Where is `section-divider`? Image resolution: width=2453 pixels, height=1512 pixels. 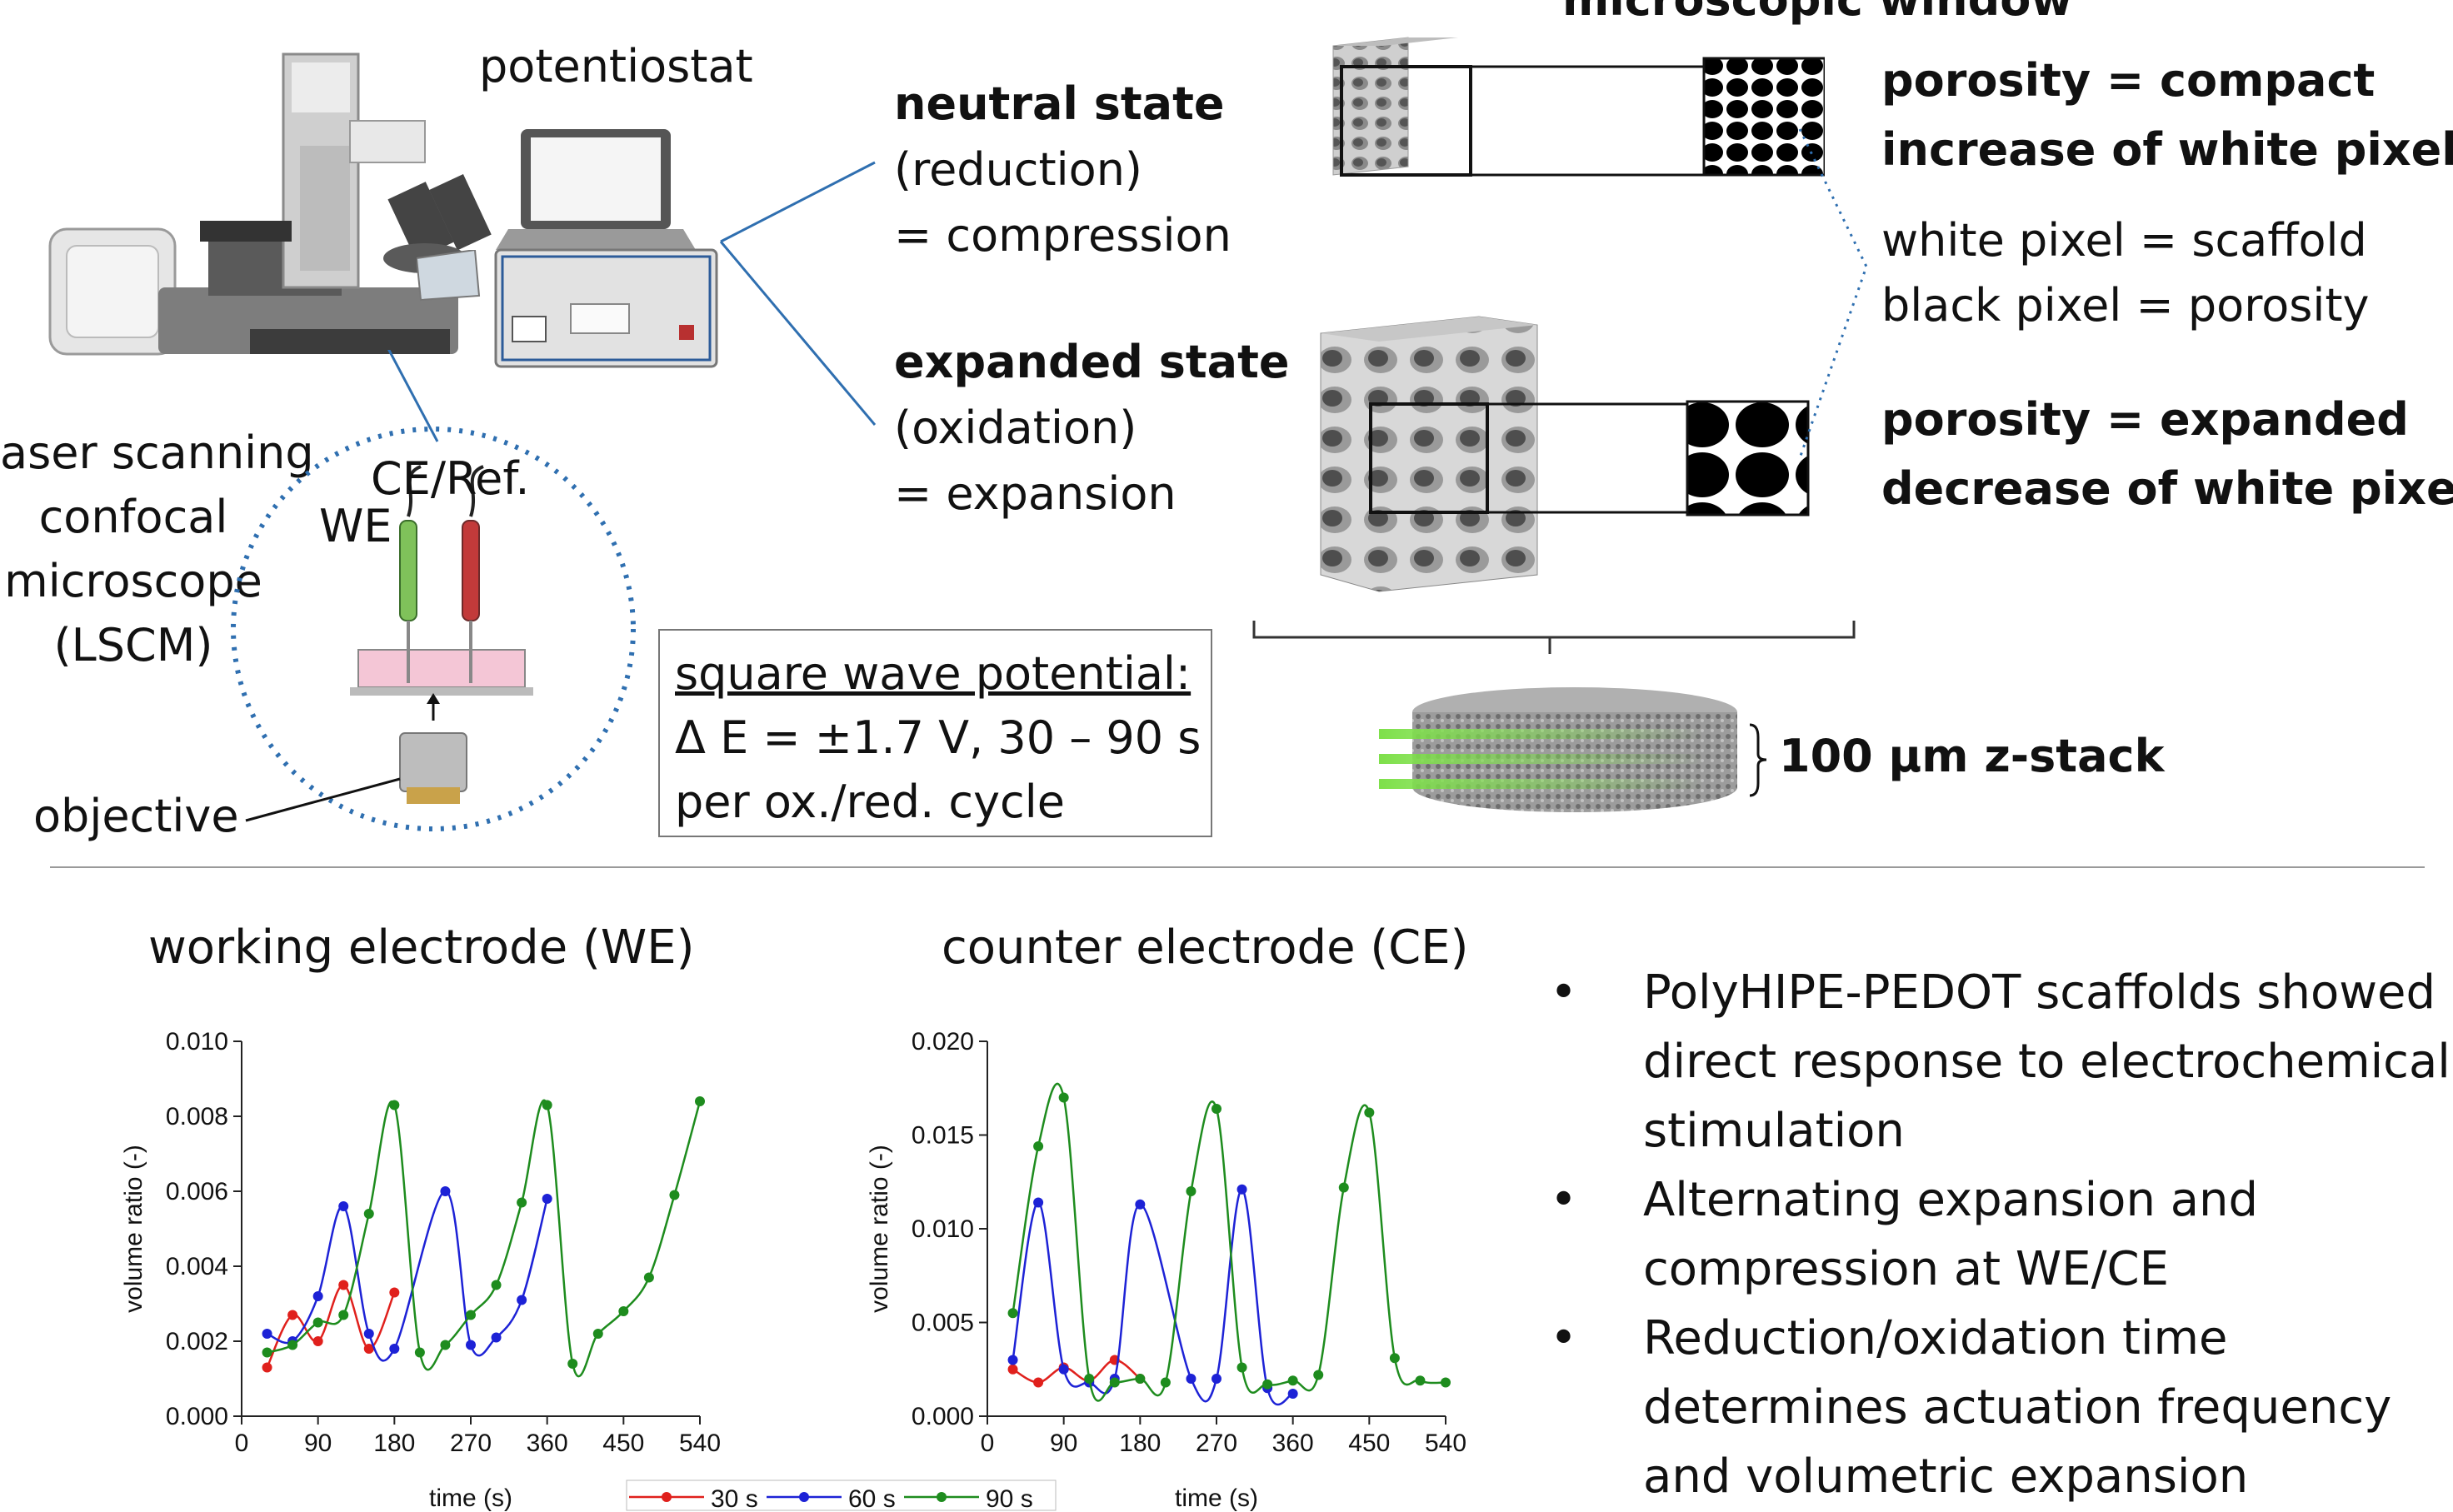 section-divider is located at coordinates (1238, 867).